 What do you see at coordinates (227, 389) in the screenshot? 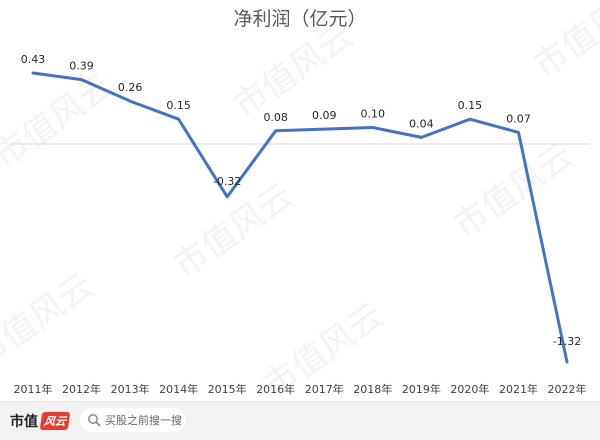
I see `x-tick-label: 2015年` at bounding box center [227, 389].